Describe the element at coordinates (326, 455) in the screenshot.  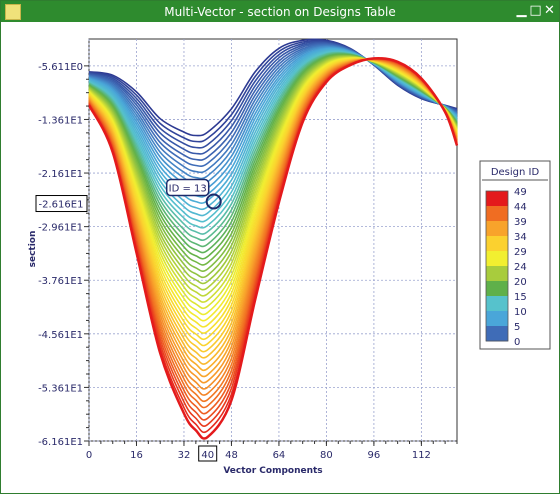
I see `x-tick-label: 80` at that location.